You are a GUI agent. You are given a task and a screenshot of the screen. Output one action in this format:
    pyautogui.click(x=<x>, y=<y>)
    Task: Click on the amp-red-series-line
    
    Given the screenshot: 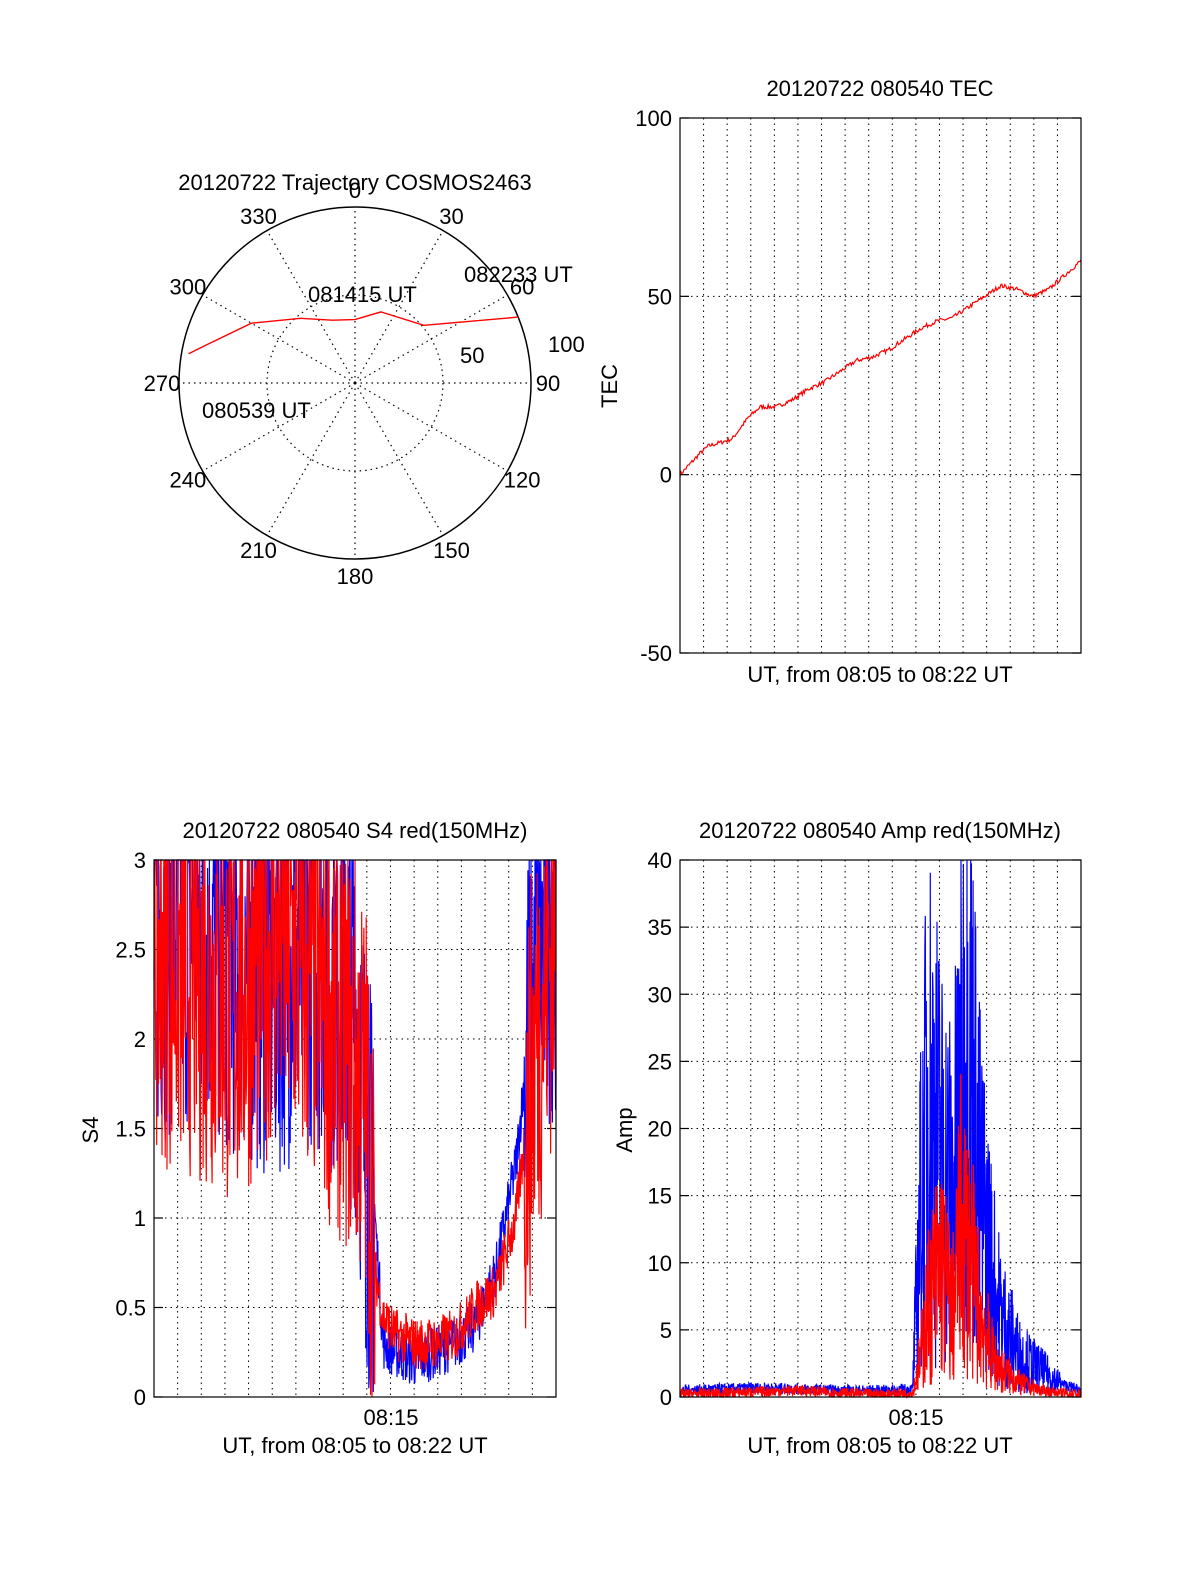 What is the action you would take?
    pyautogui.click(x=880, y=1236)
    